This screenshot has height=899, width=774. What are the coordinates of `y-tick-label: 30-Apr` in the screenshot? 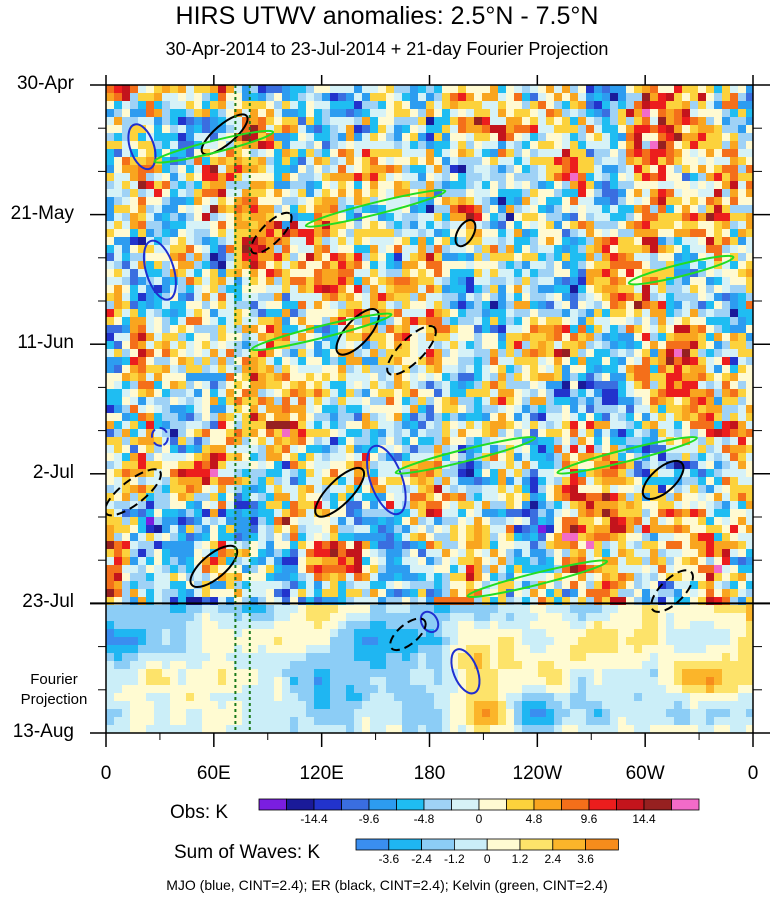 It's located at (45, 83).